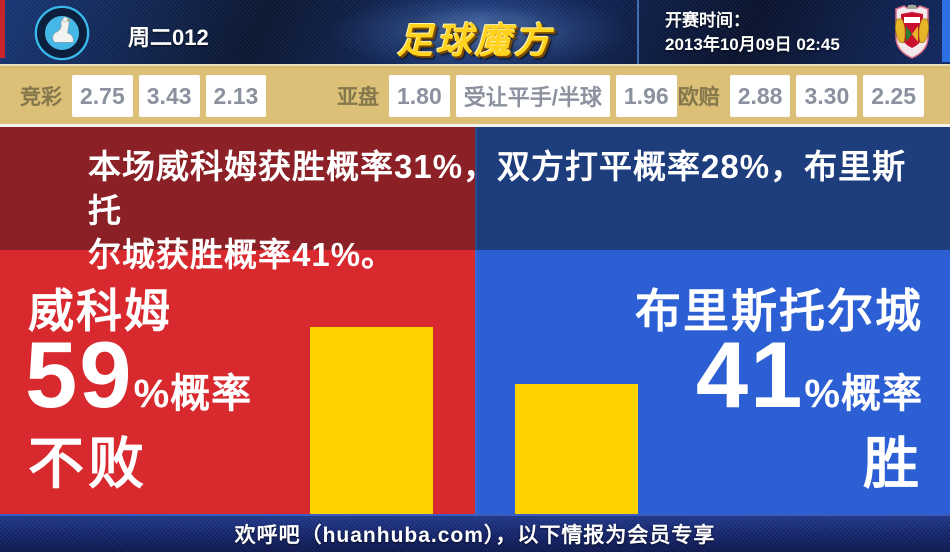 The width and height of the screenshot is (950, 552). I want to click on jingcai-home-odds: 2.75, so click(102, 96).